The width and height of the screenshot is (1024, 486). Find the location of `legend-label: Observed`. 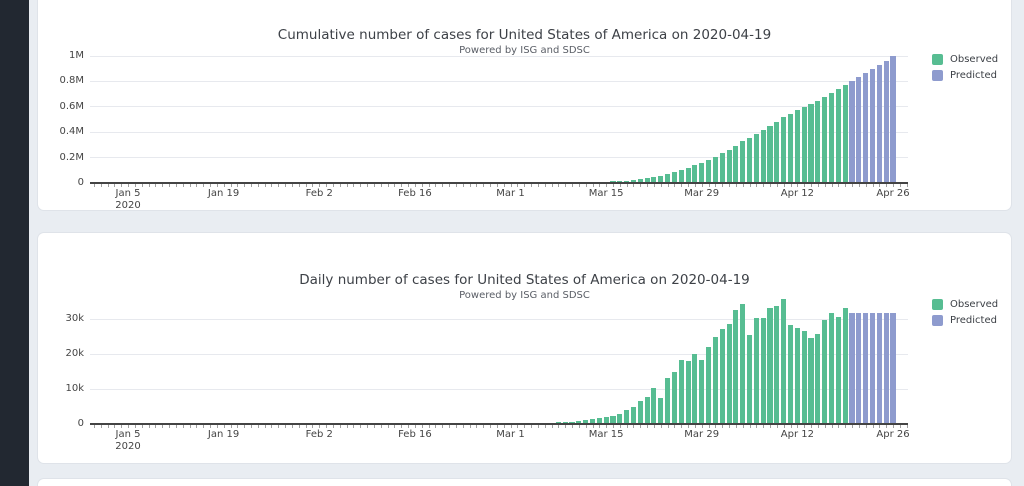

legend-label: Observed is located at coordinates (974, 59).